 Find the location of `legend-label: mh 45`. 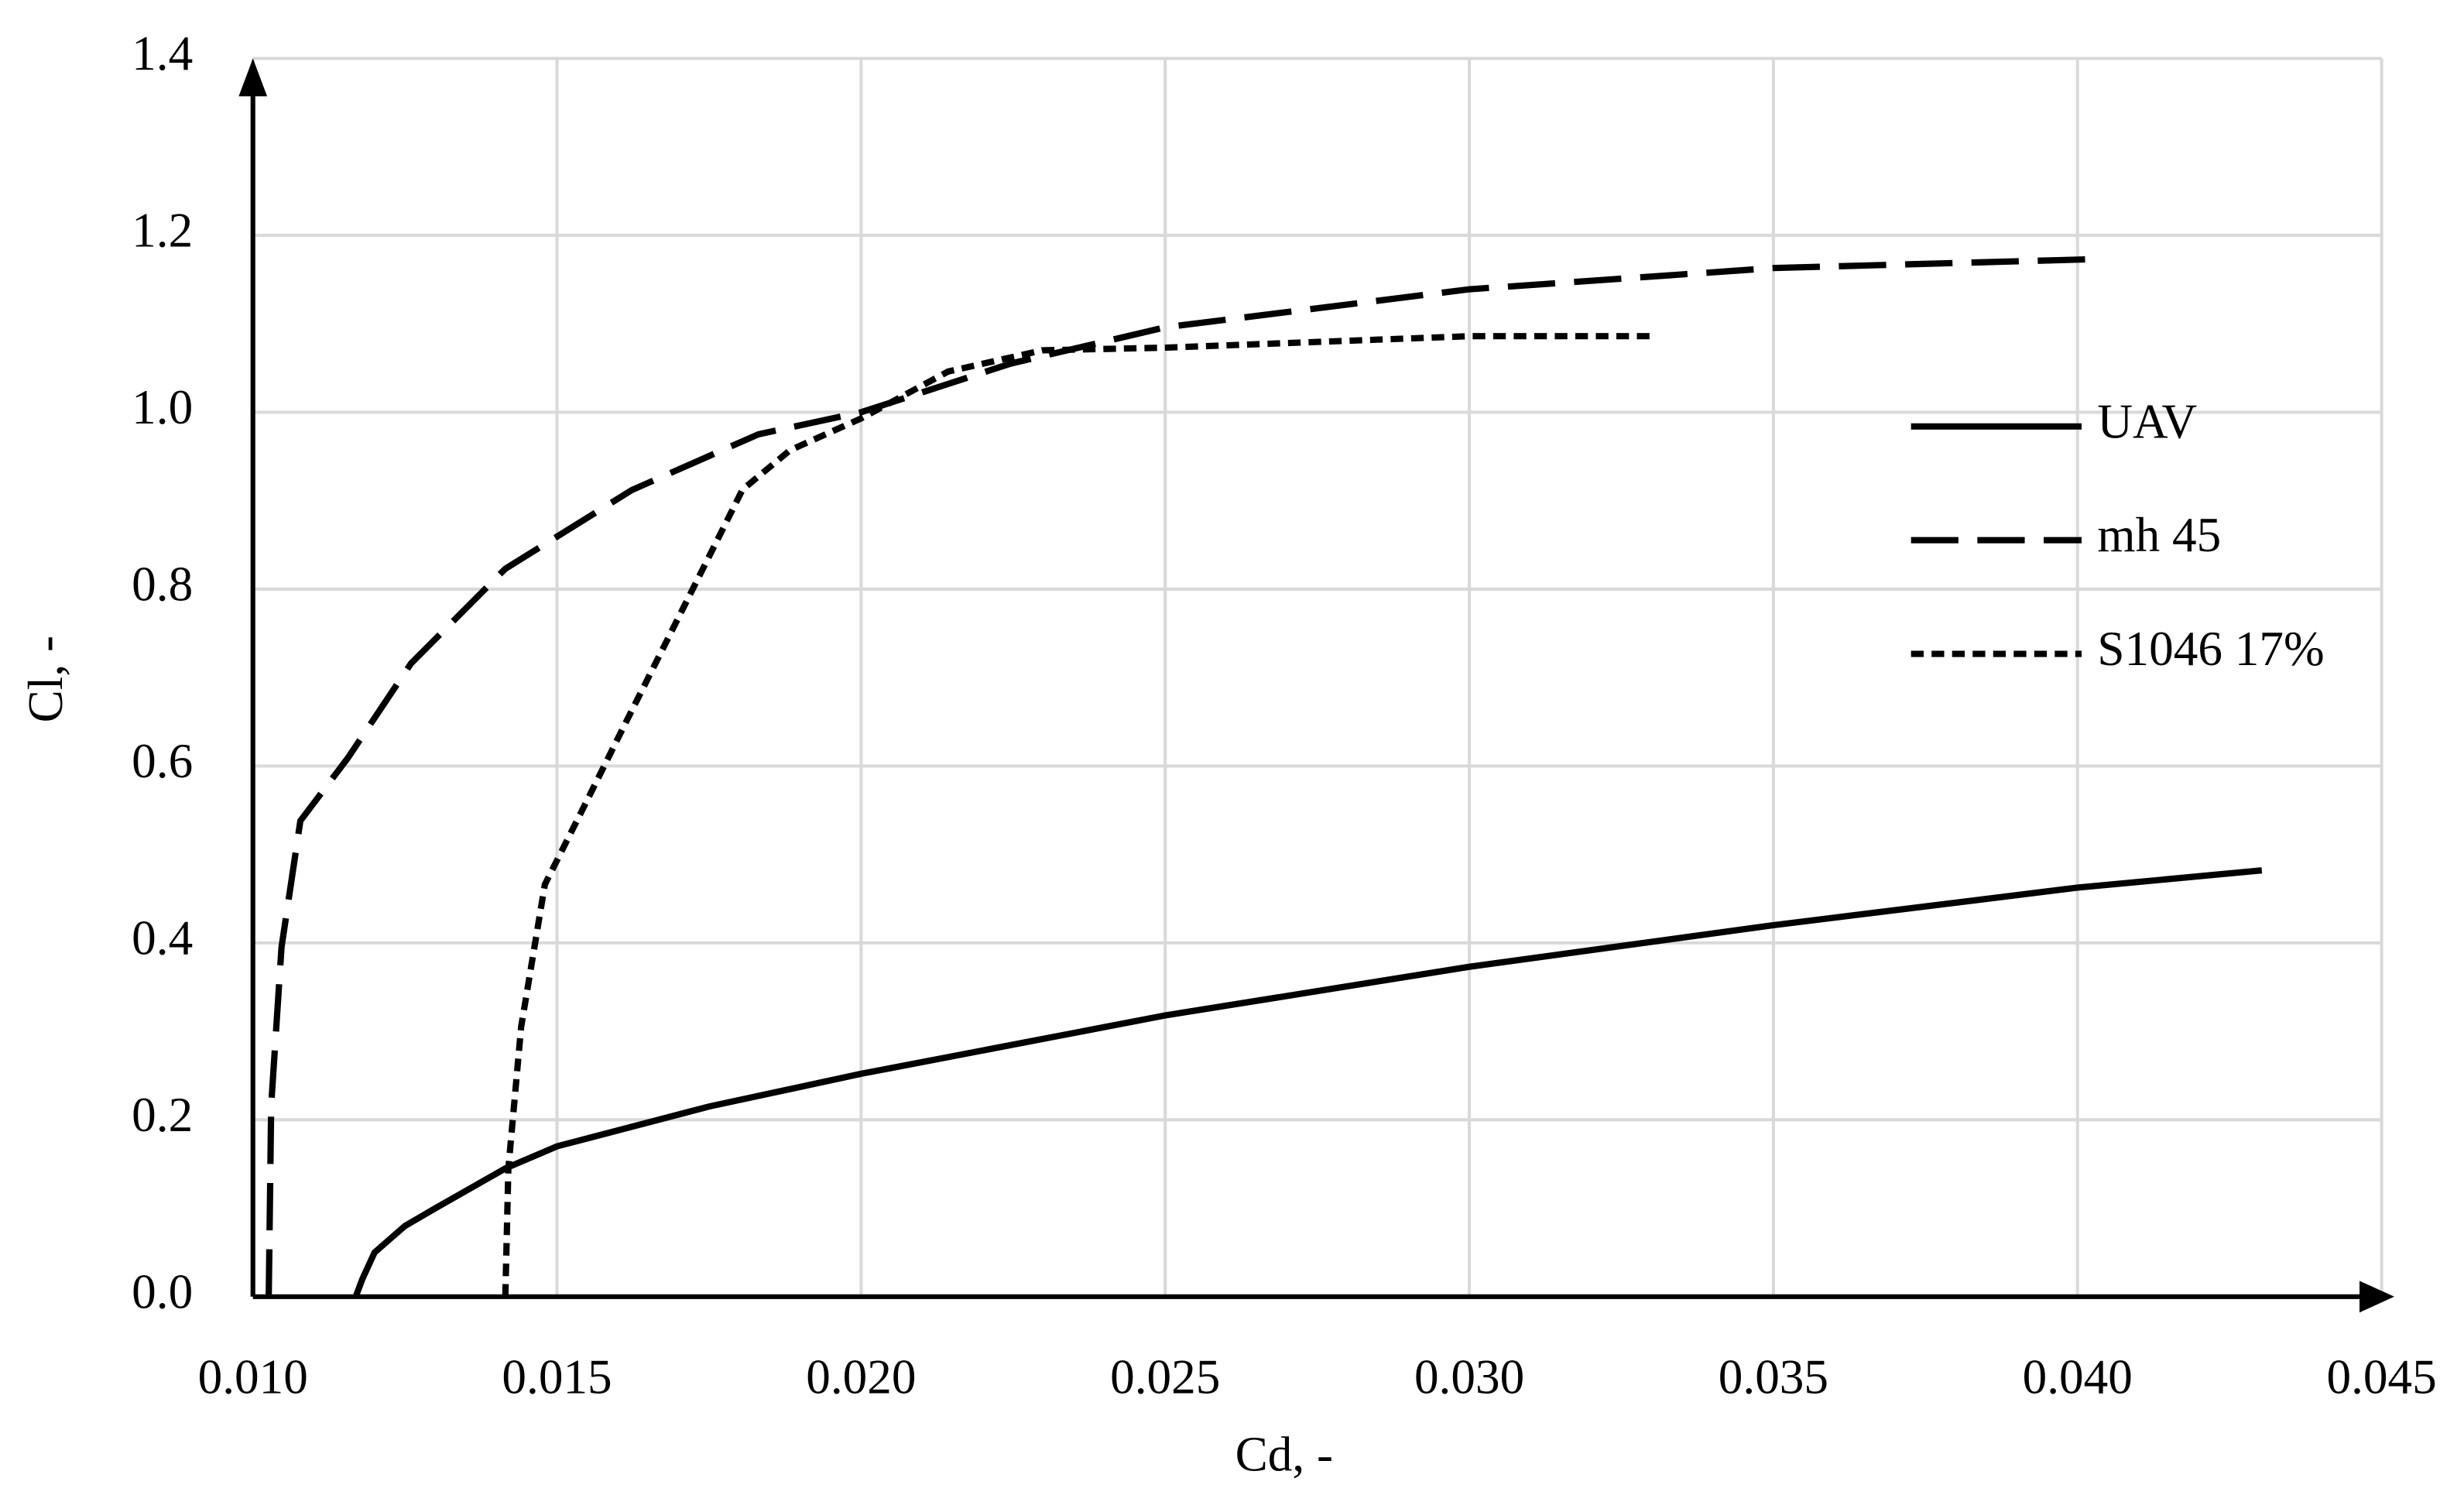

legend-label: mh 45 is located at coordinates (2159, 535).